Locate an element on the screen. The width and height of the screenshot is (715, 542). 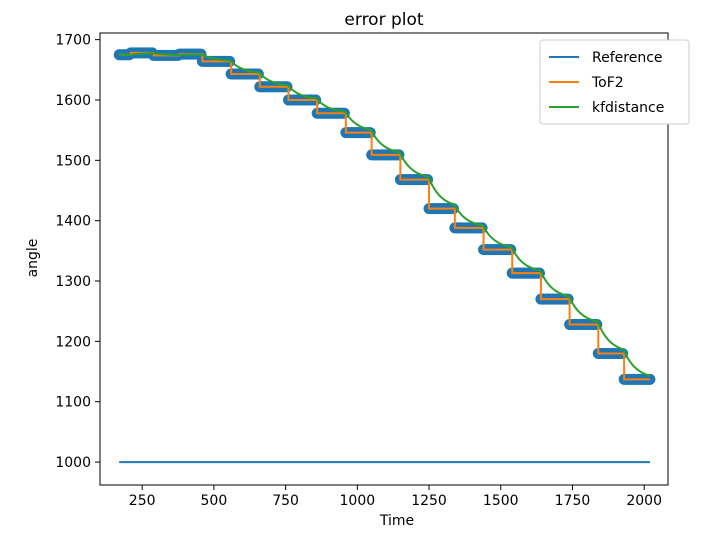
y-tick-label: 1500 is located at coordinates (73, 161).